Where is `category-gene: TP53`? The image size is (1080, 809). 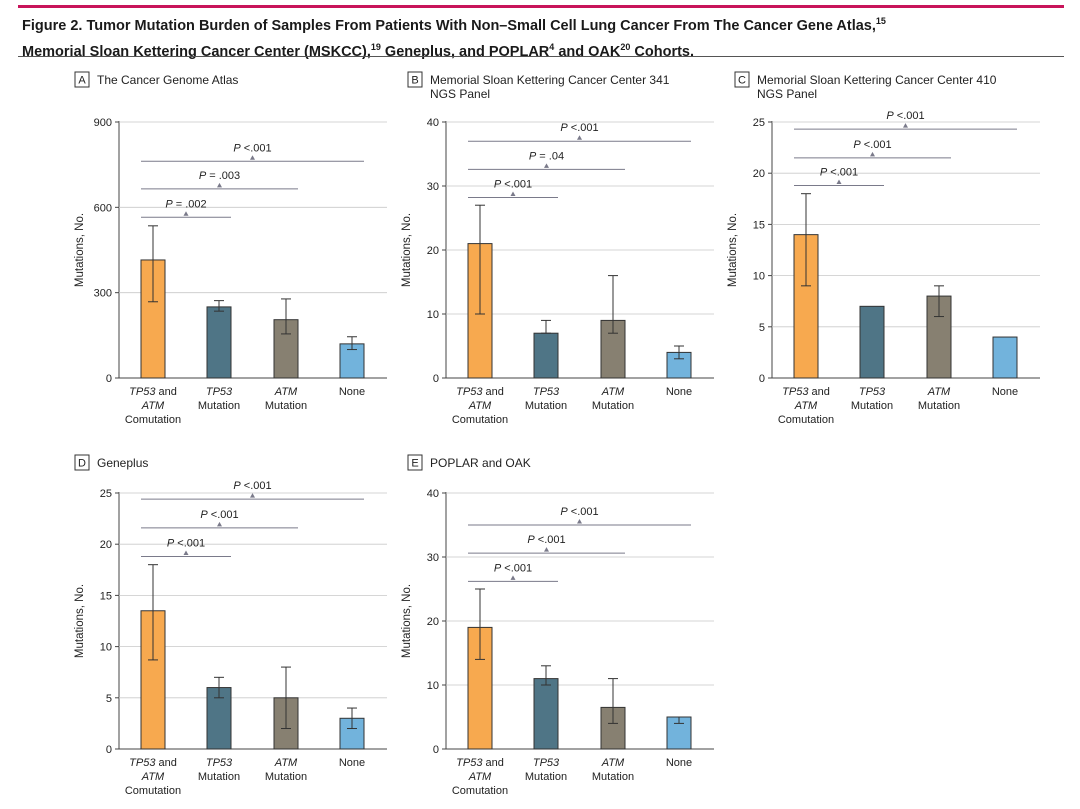
category-gene: TP53 is located at coordinates (795, 392).